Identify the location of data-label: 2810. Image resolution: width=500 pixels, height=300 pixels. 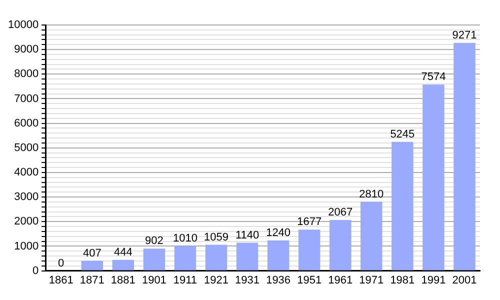
(371, 194).